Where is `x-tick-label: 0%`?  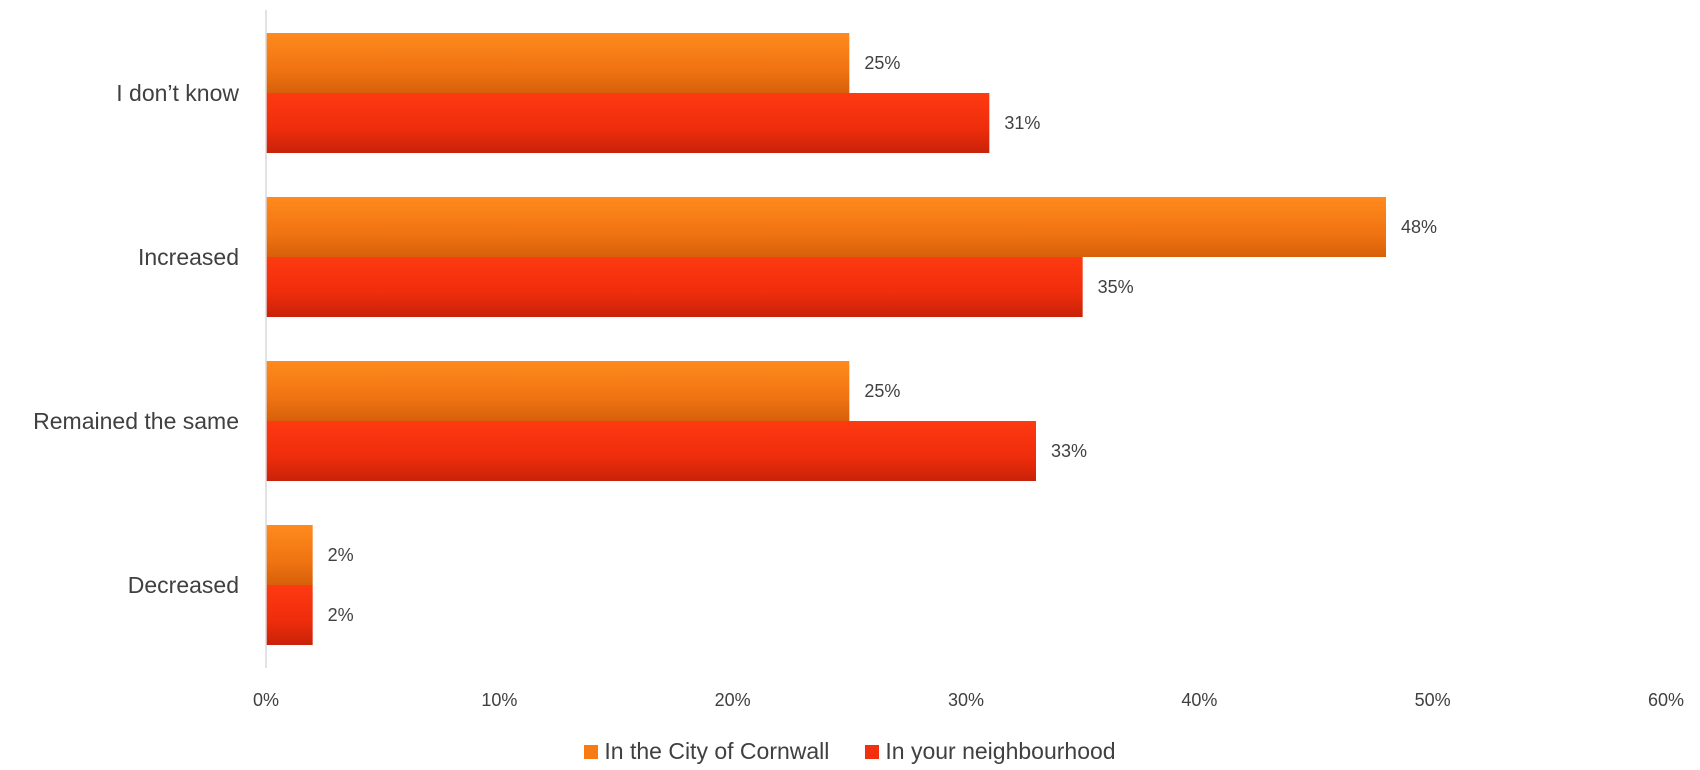 x-tick-label: 0% is located at coordinates (266, 700).